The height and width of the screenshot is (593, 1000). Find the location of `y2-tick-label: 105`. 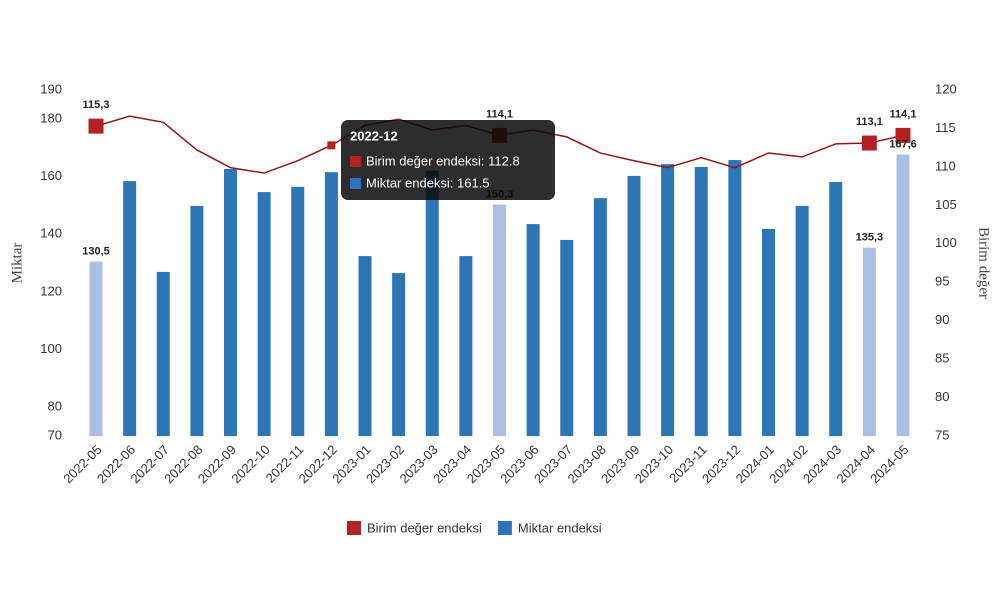

y2-tick-label: 105 is located at coordinates (946, 204).